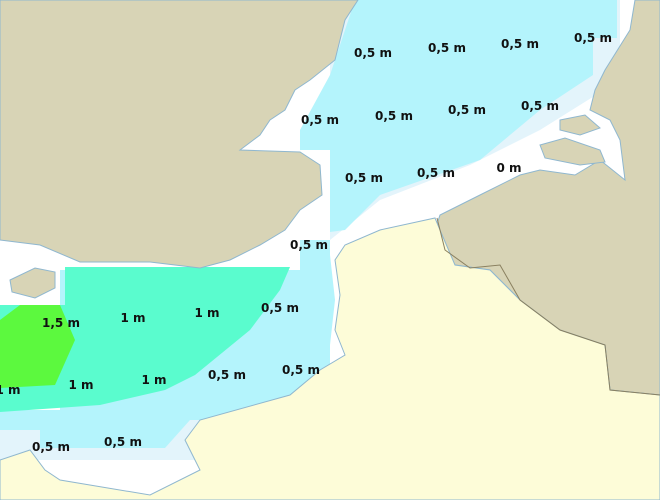 The image size is (660, 500). I want to click on border-line, so click(548, 306).